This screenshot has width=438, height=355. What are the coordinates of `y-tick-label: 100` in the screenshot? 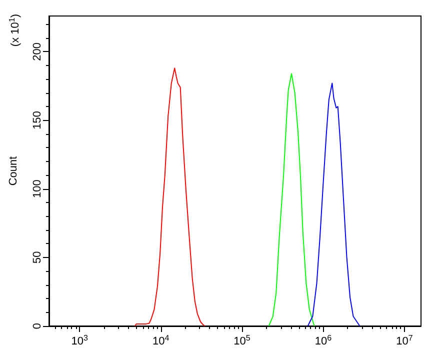 It's located at (38, 189).